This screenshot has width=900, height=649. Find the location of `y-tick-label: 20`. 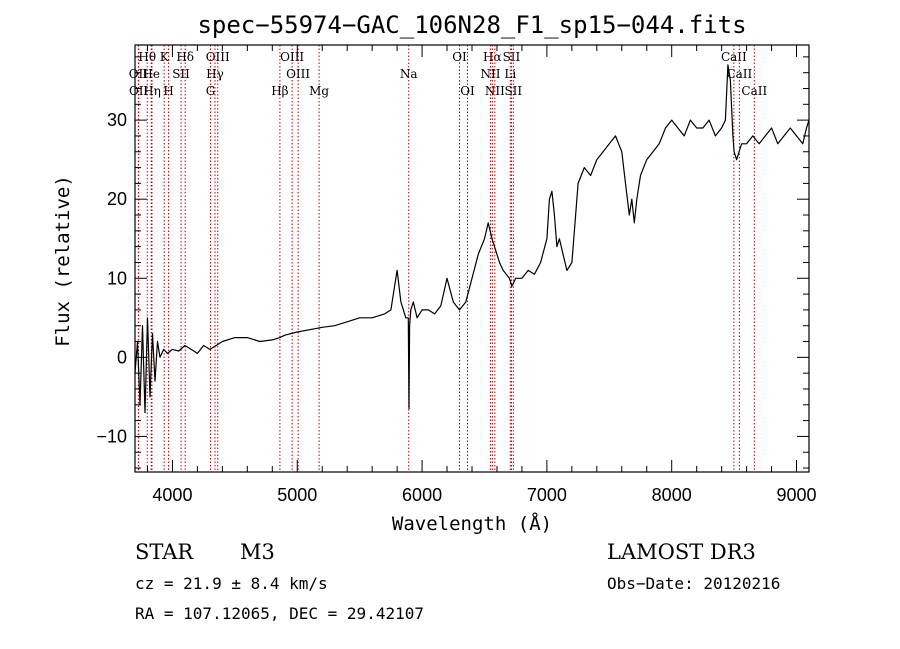

y-tick-label: 20 is located at coordinates (117, 199).